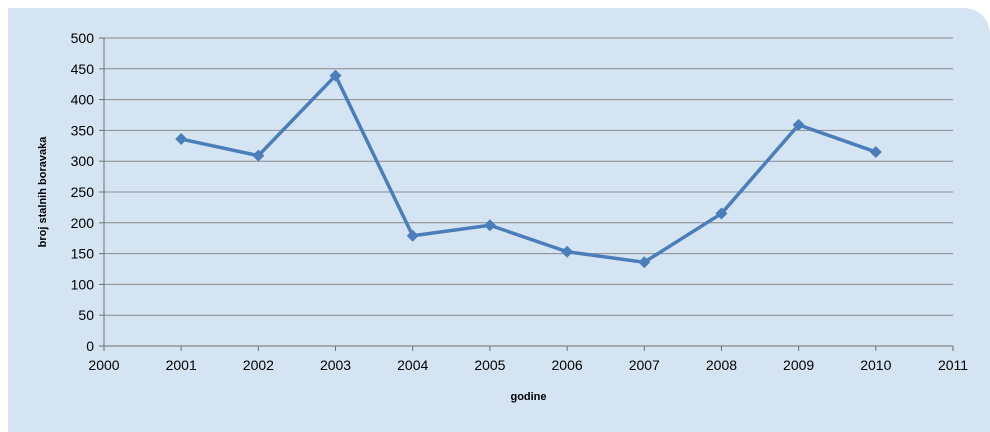  What do you see at coordinates (83, 100) in the screenshot?
I see `y-tick-label-400: 400` at bounding box center [83, 100].